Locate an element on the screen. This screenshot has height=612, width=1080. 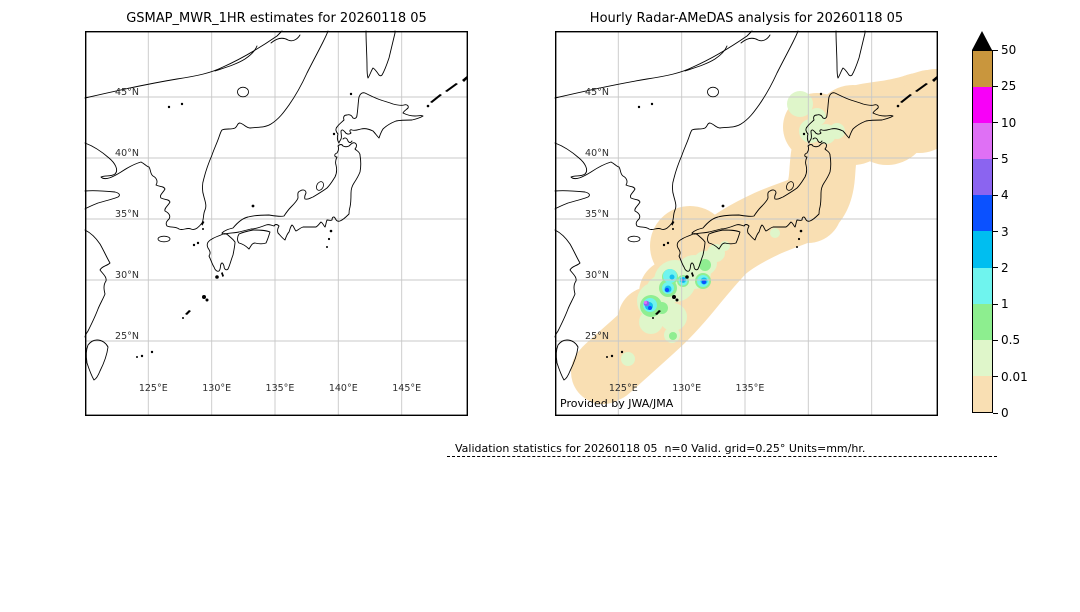
lon-label: 140°E is located at coordinates (343, 388).